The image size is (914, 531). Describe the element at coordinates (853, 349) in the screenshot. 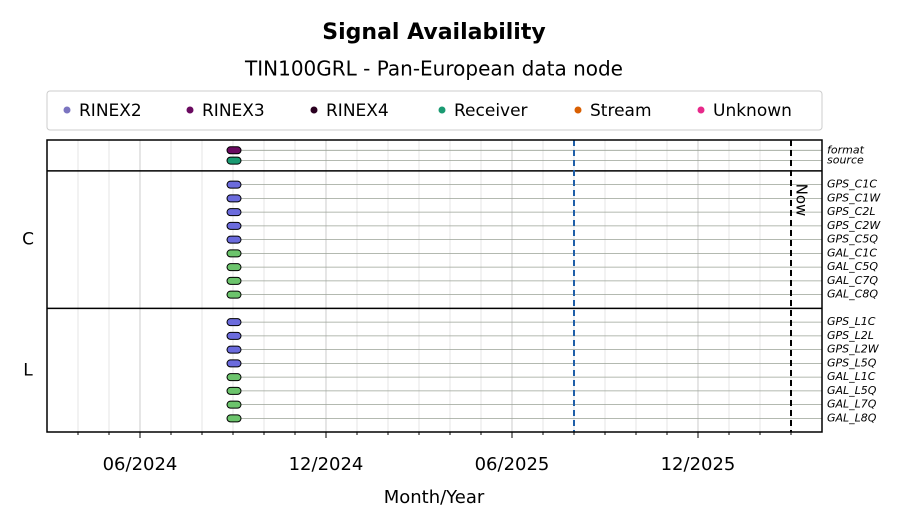

I see `row-label: GPS_L2W` at that location.